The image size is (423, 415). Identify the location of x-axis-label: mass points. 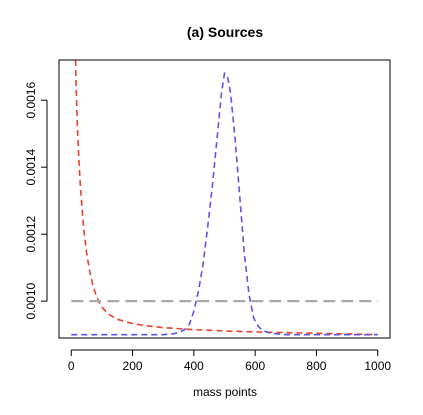
(225, 392).